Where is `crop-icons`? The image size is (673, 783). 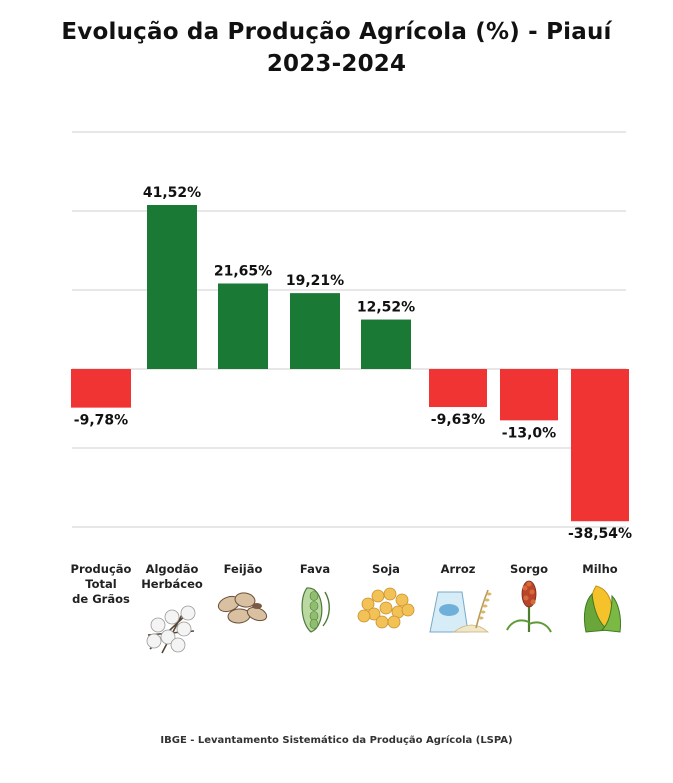
crop-icons is located at coordinates (383, 617).